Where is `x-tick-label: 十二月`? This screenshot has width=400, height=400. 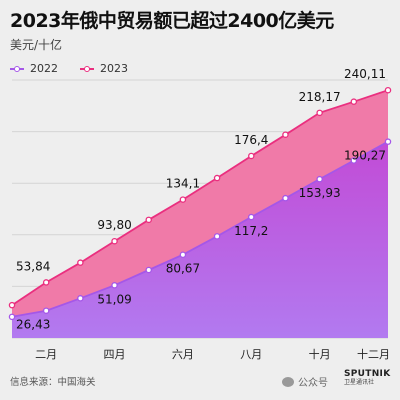
x-tick-label: 十二月 is located at coordinates (373, 354).